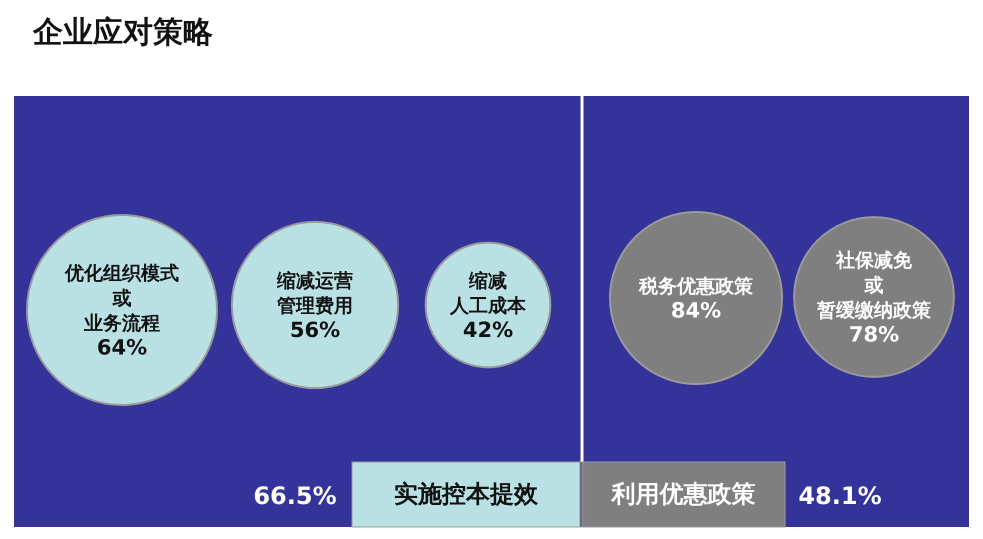  I want to click on category-label: 优化组织模式或业务流程, so click(121, 298).